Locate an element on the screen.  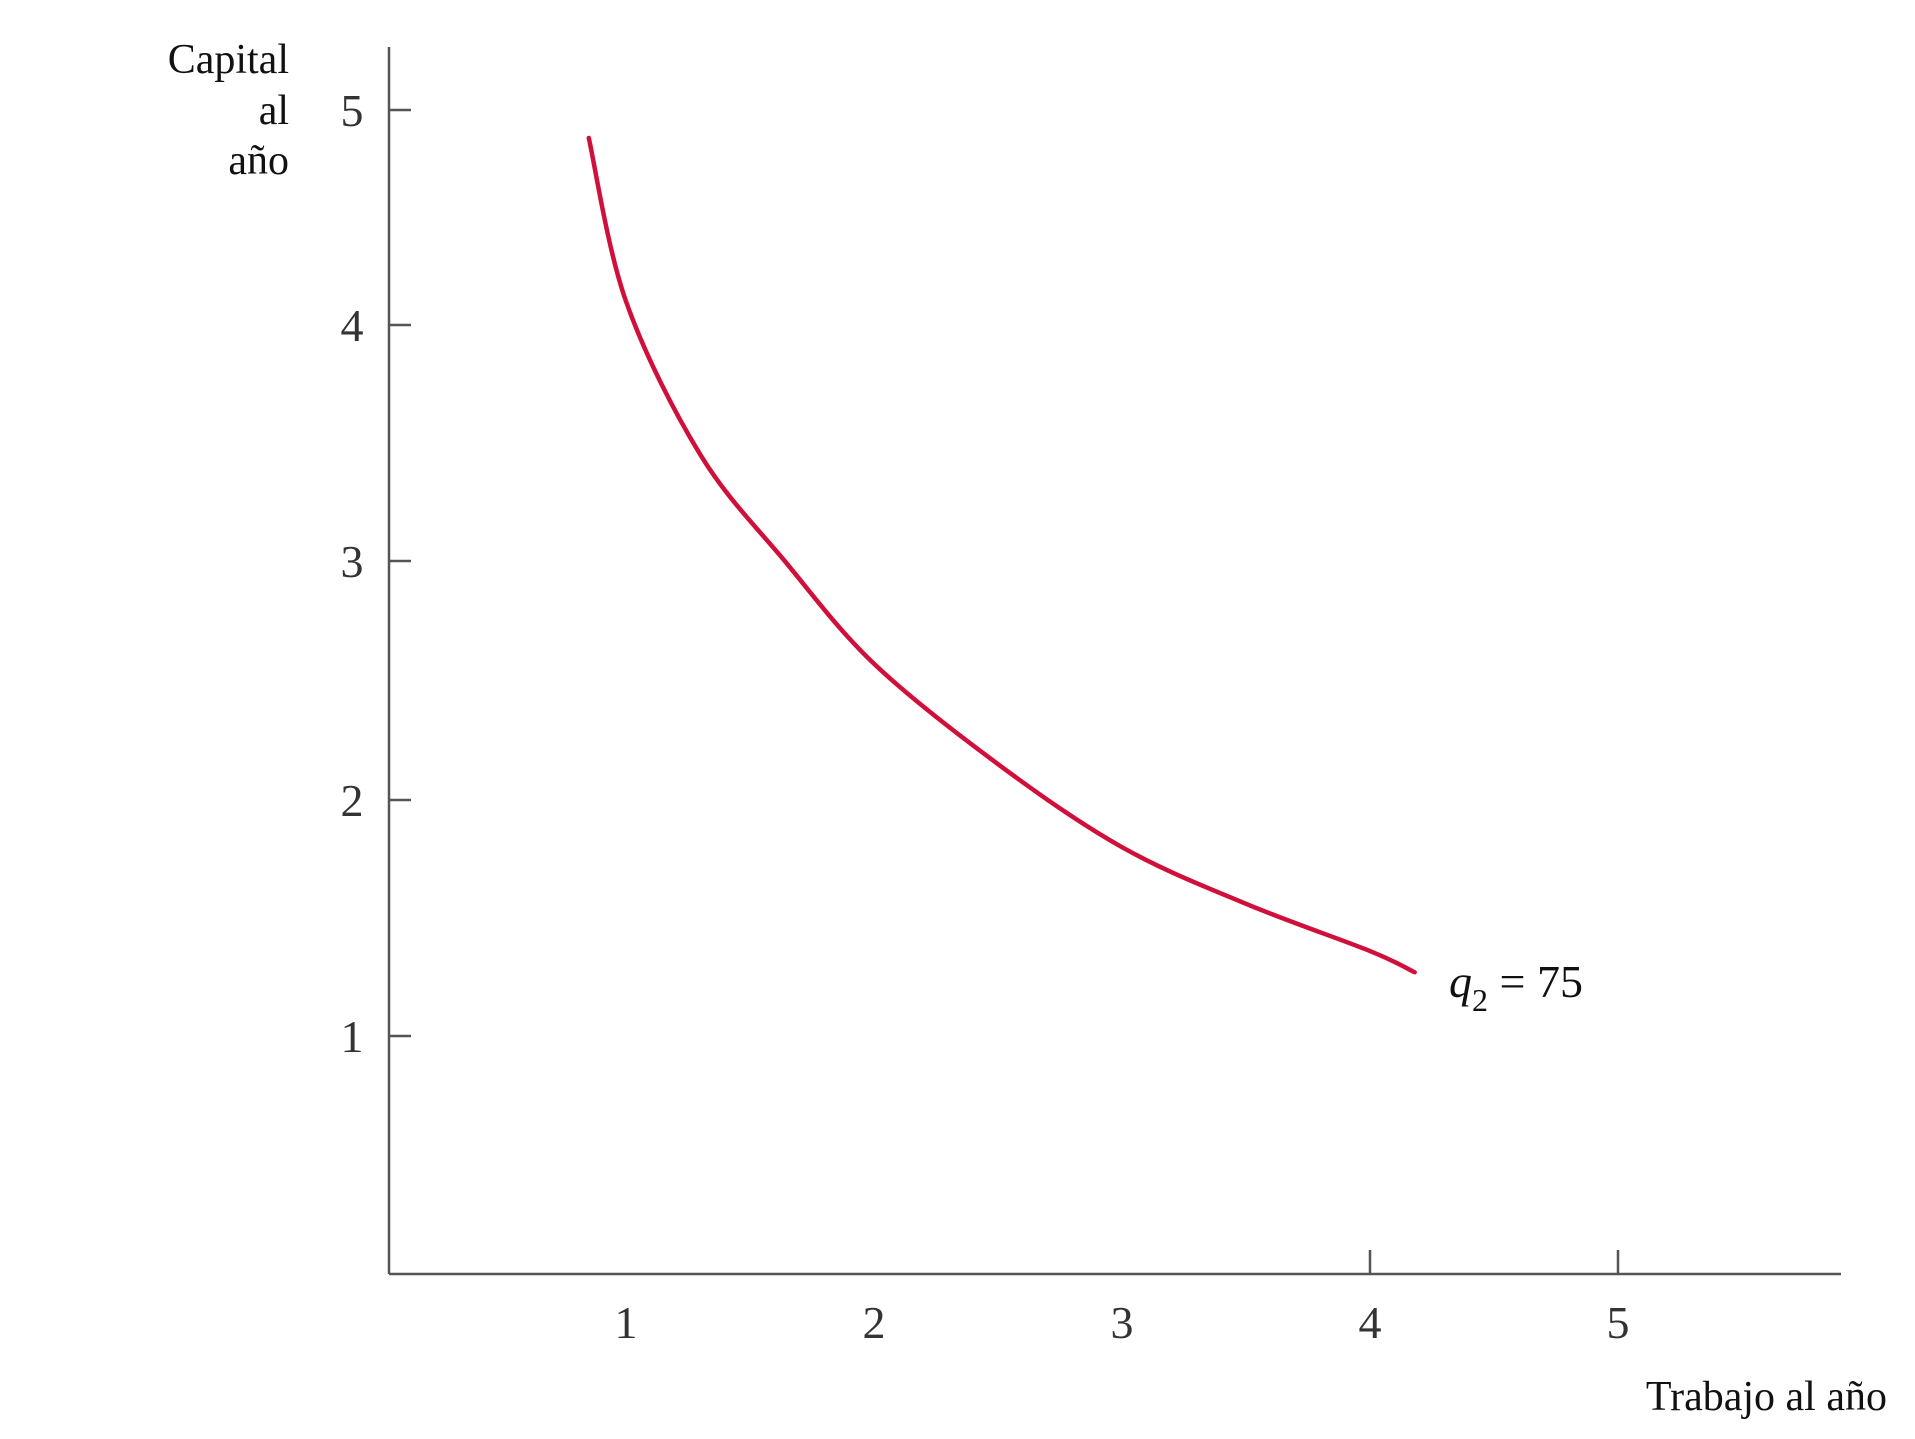
y-label-line: Capital is located at coordinates (228, 60).